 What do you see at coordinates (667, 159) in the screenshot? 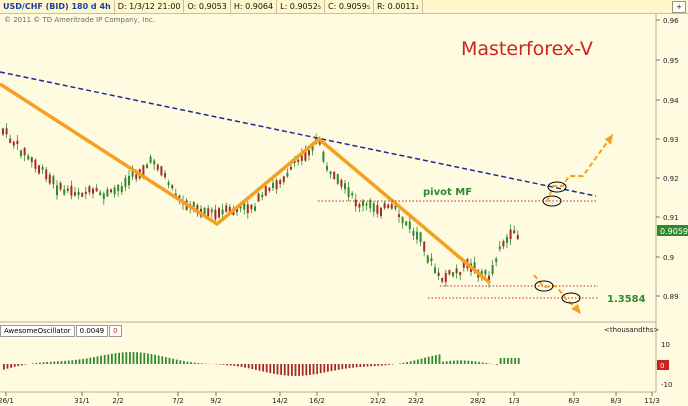
I see `price-axis: 0.96 0.95 0.94 0.93 0.92 0.91 0.9 0.89` at bounding box center [667, 159].